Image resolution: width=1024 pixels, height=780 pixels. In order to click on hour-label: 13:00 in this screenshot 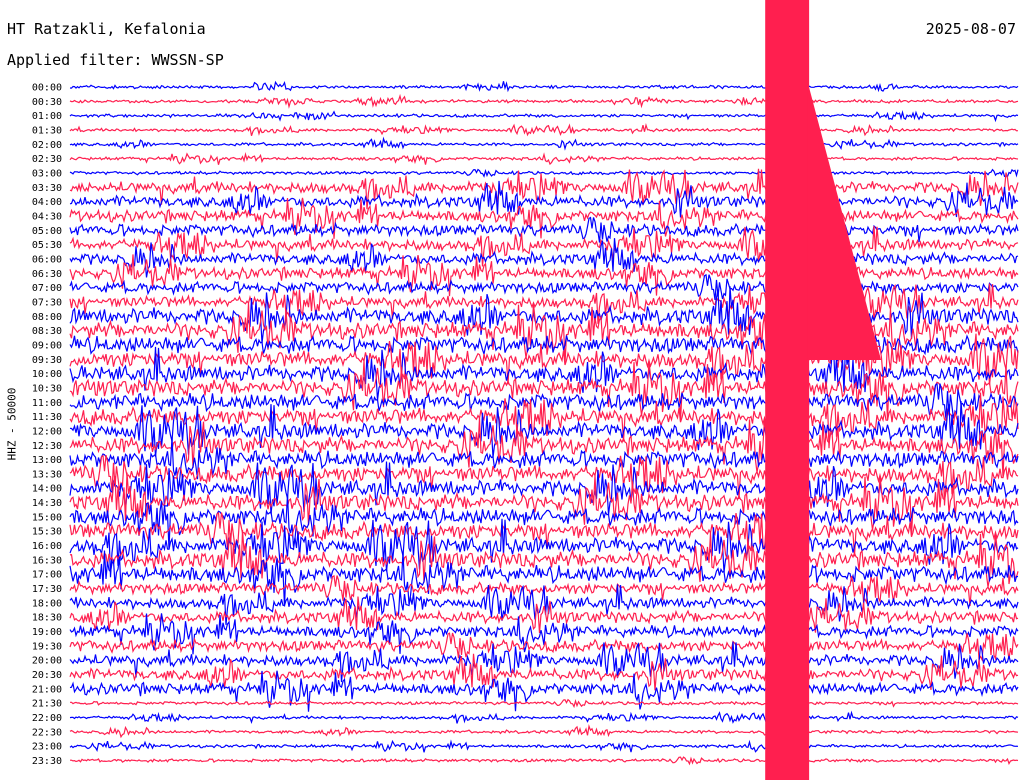, I will do `click(47, 460)`.